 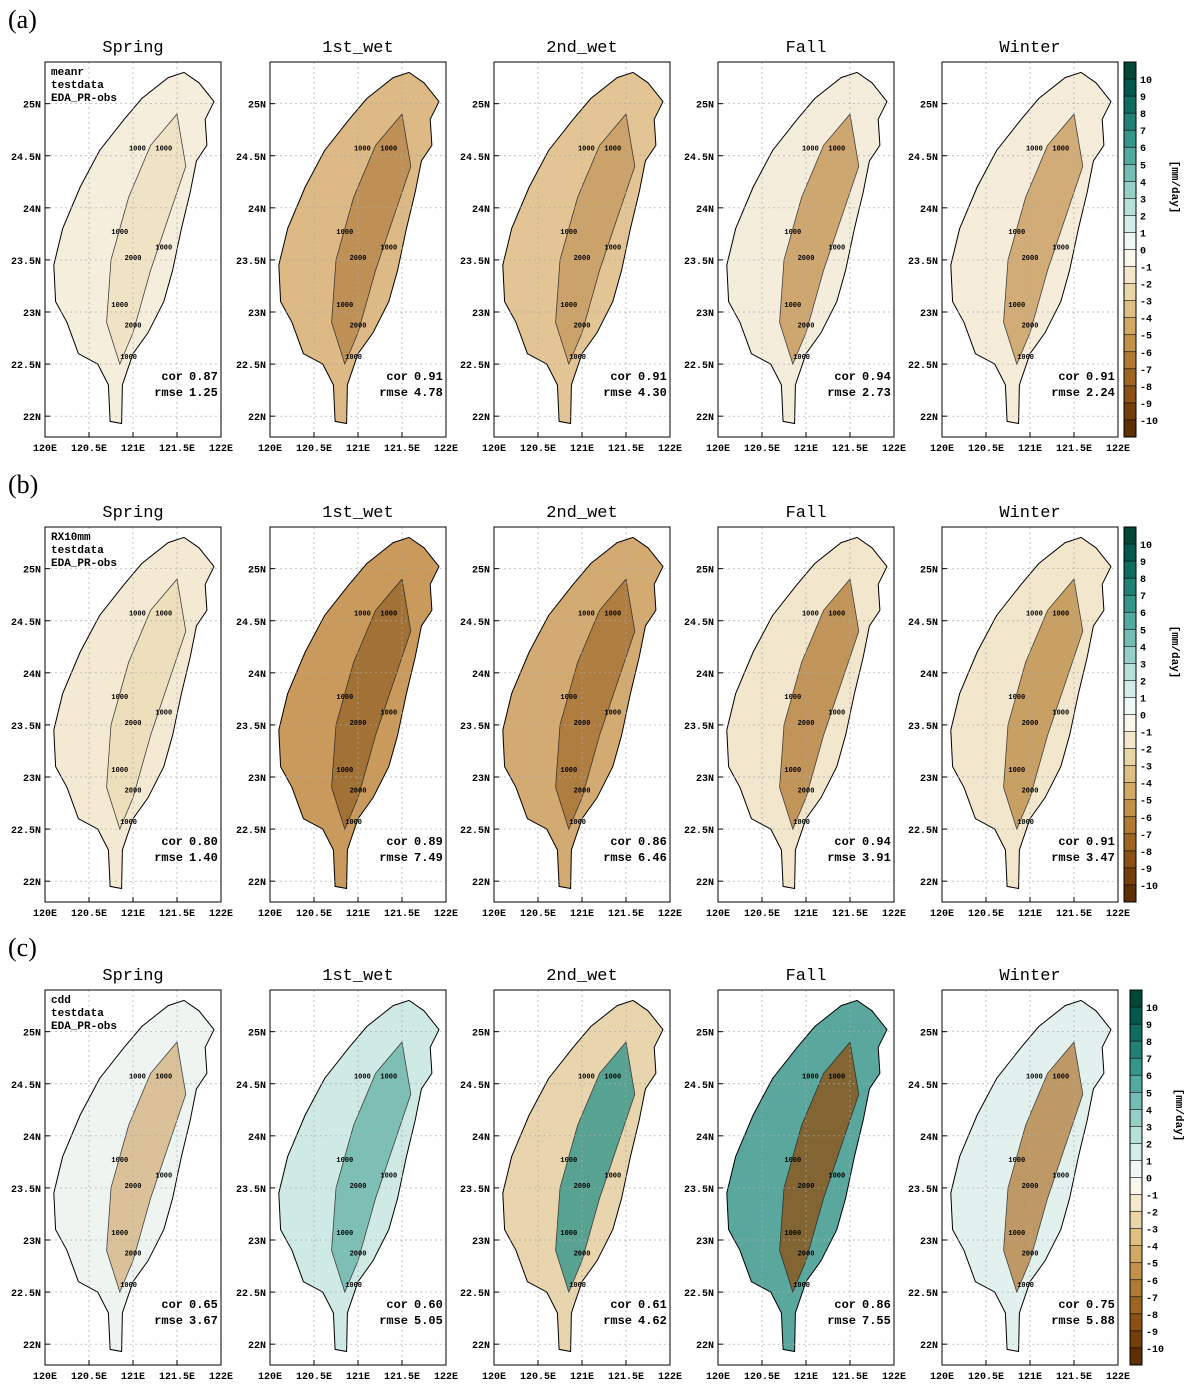 What do you see at coordinates (1100, 393) in the screenshot?
I see `rmse-value: 2.24` at bounding box center [1100, 393].